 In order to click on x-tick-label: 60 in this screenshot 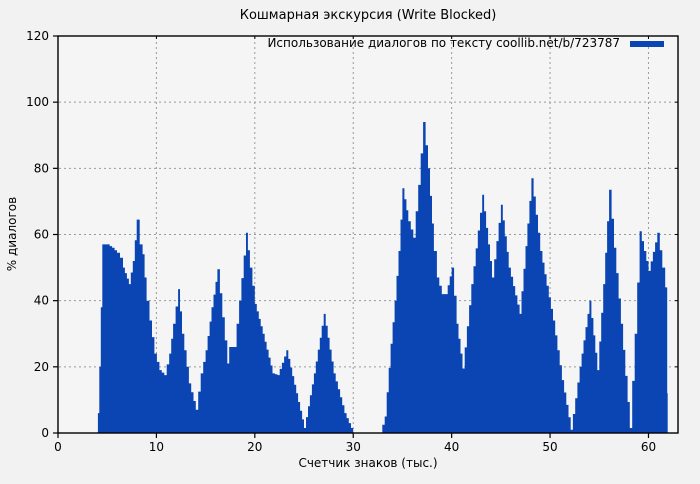, I will do `click(648, 447)`.